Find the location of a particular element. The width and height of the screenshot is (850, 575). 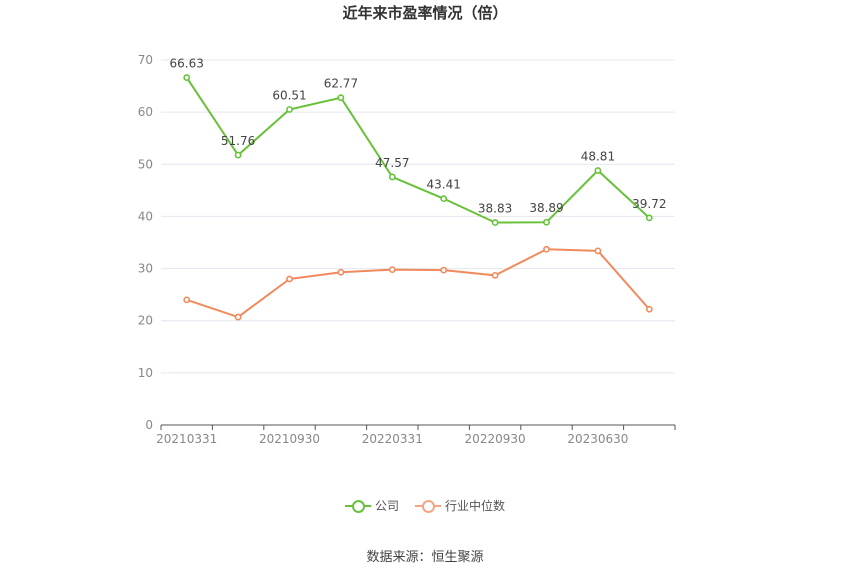

data-label: 66.63 is located at coordinates (187, 64).